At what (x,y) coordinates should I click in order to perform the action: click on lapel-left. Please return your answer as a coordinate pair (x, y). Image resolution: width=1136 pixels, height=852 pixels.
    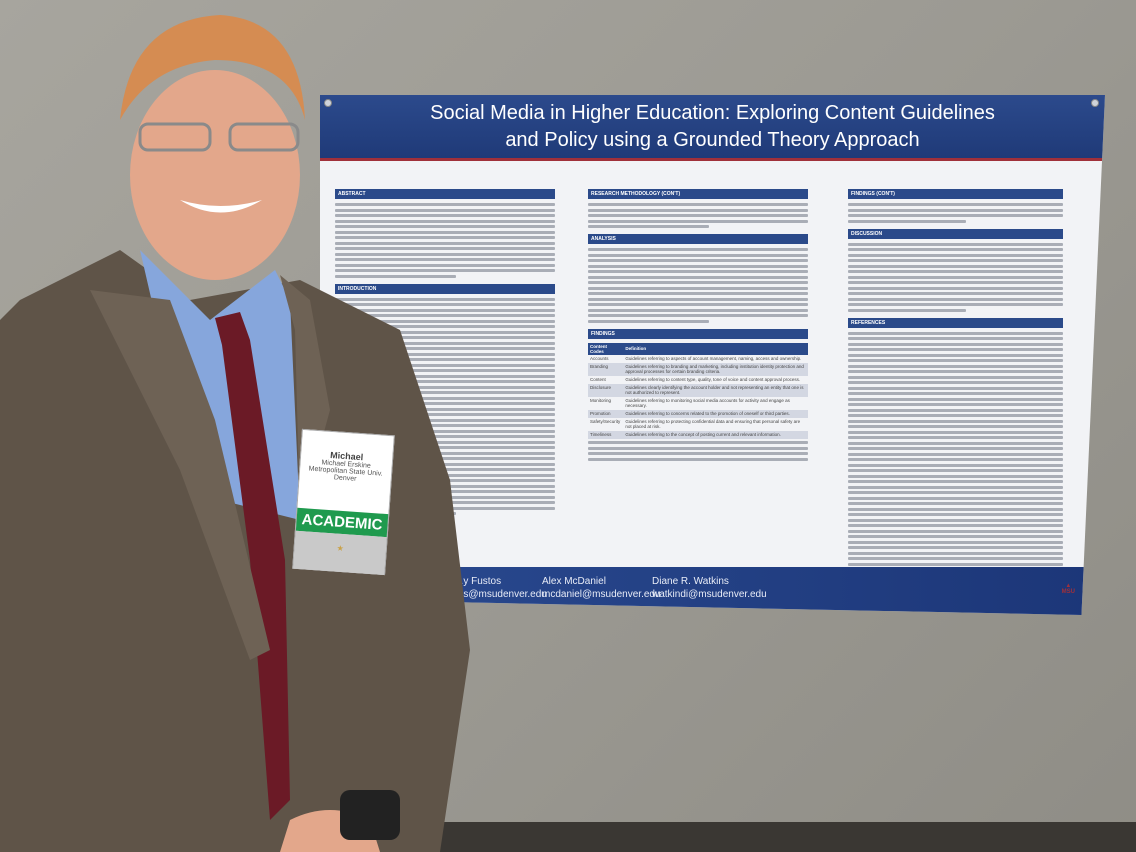
    Looking at the image, I should click on (180, 475).